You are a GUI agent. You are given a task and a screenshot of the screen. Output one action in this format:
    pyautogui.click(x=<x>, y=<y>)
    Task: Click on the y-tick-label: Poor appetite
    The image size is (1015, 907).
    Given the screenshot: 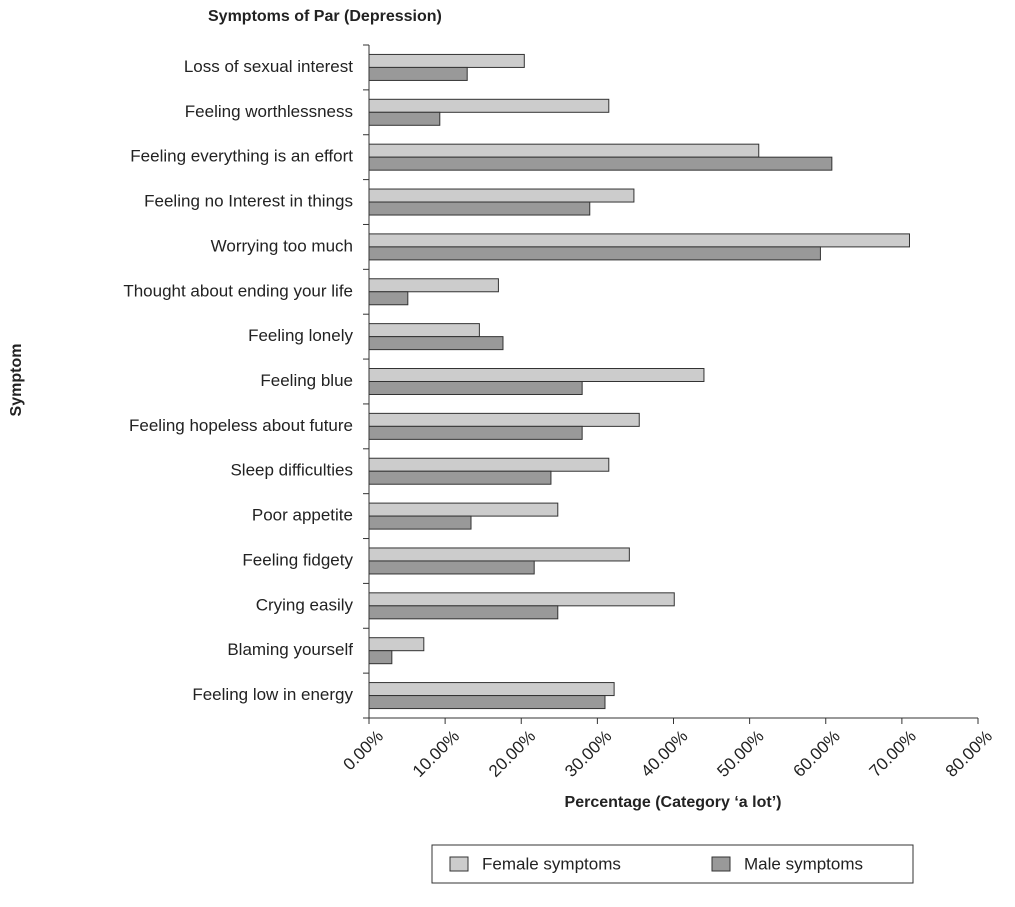 What is the action you would take?
    pyautogui.click(x=302, y=515)
    